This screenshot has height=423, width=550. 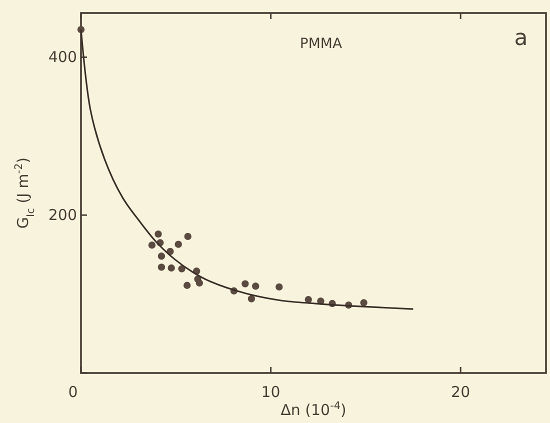 I want to click on x-tick-label: 10, so click(x=270, y=392).